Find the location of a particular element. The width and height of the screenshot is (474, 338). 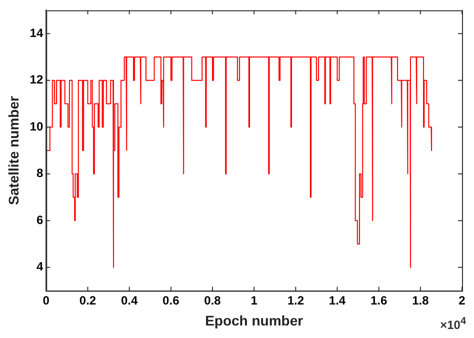

y-axis-title: Satellite number is located at coordinates (13, 150).